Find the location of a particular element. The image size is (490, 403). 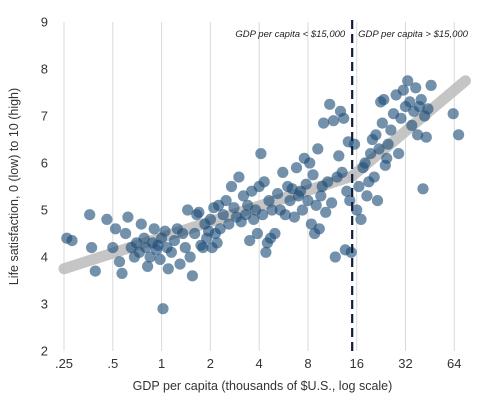

y-axis-title: Life satisfaction, 0 (low) to 10 (high) is located at coordinates (14, 186).